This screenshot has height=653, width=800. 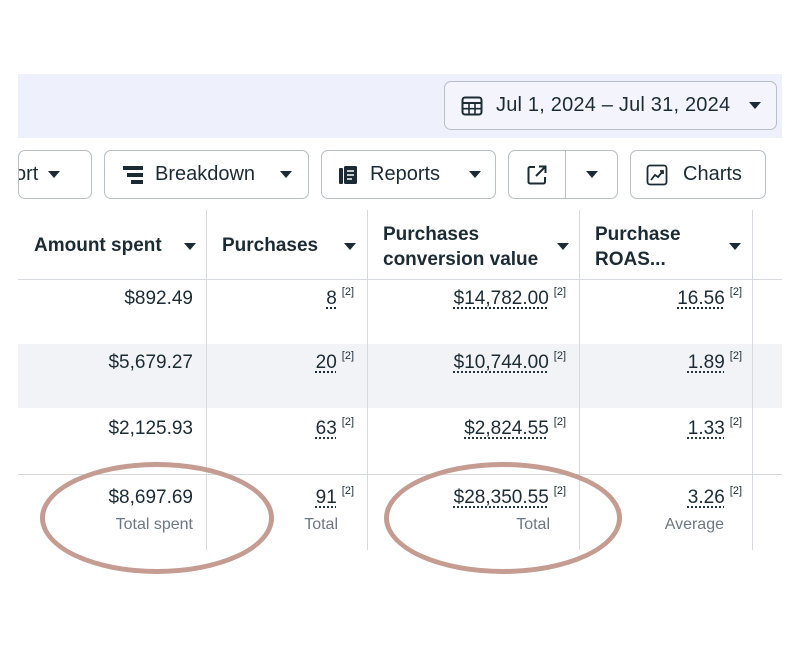 I want to click on purchases-value: 63, so click(x=326, y=428).